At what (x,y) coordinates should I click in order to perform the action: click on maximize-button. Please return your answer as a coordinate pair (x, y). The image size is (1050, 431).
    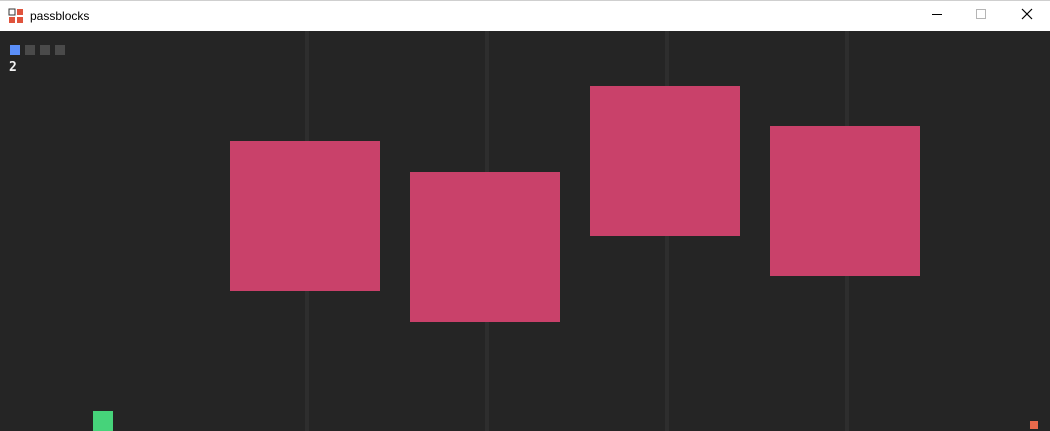
    Looking at the image, I should click on (981, 16).